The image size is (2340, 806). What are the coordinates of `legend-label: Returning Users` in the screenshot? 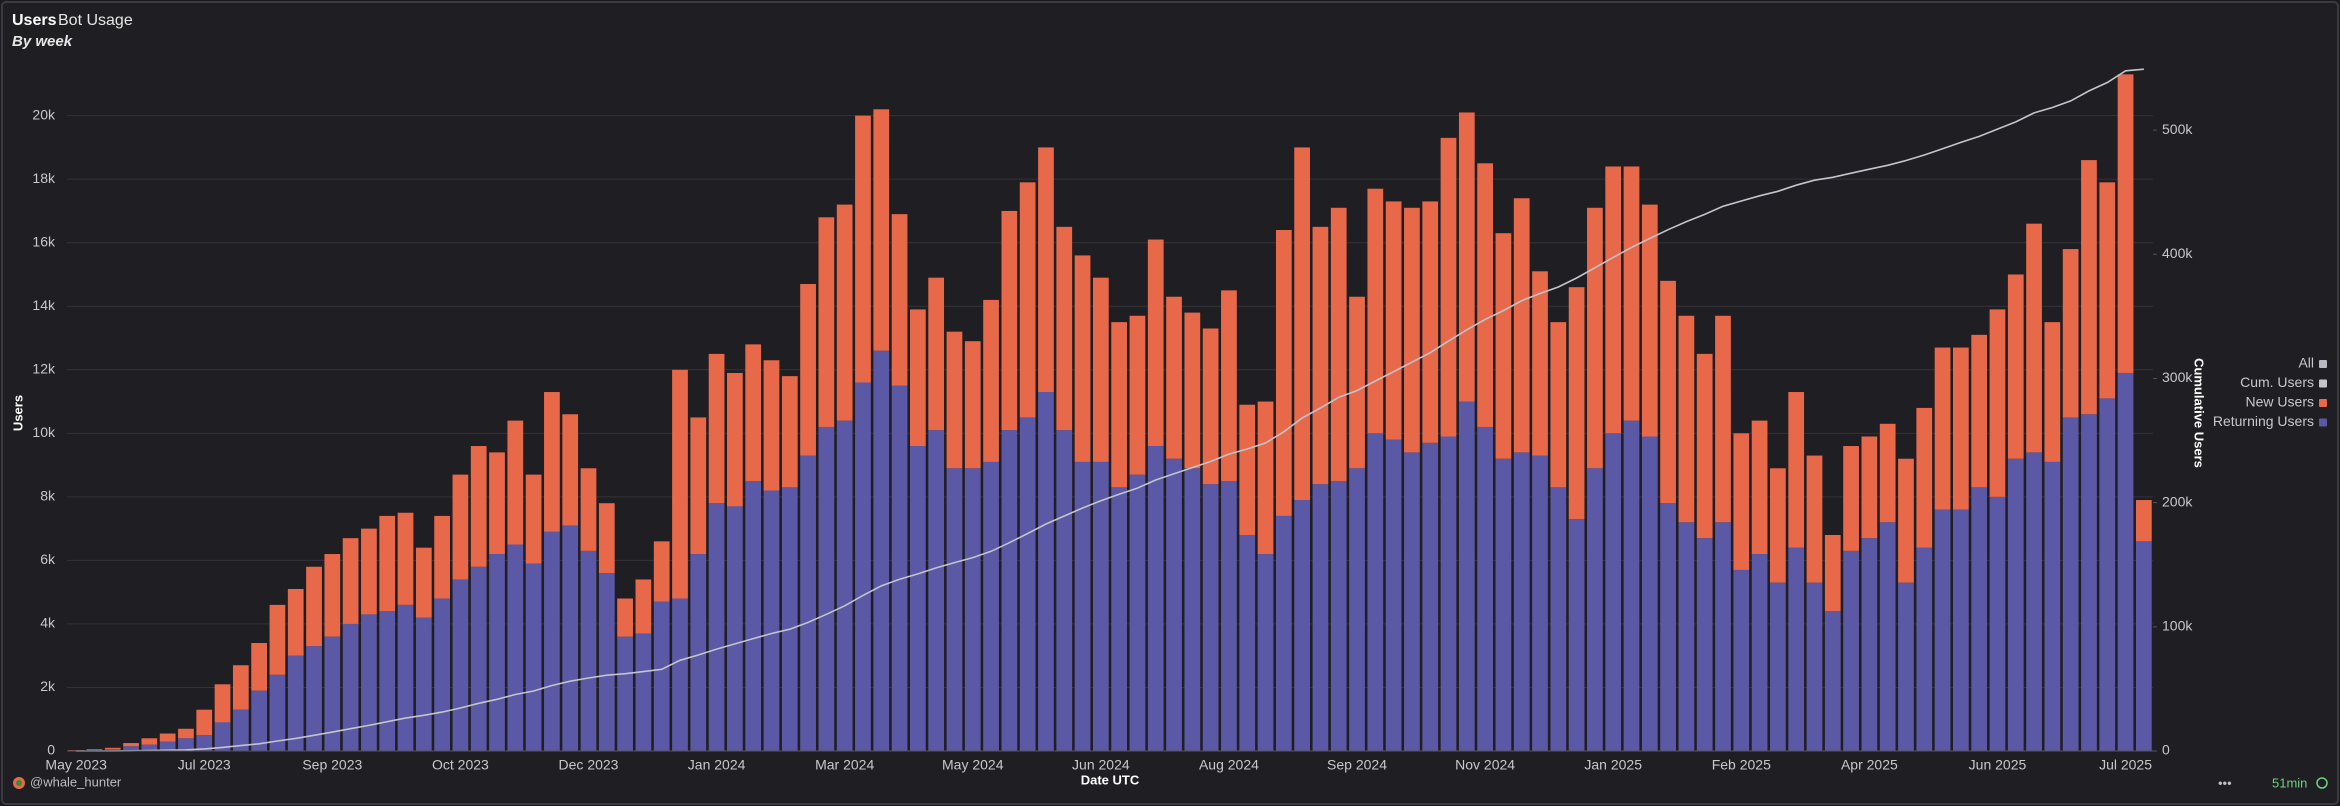 It's located at (2263, 421).